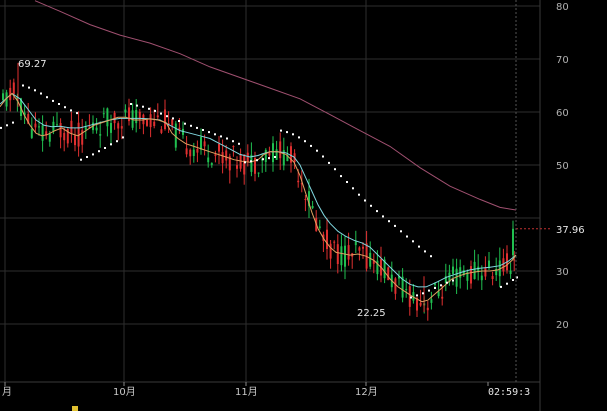  Describe the element at coordinates (371, 313) in the screenshot. I see `low-price-label: 22.25` at that location.